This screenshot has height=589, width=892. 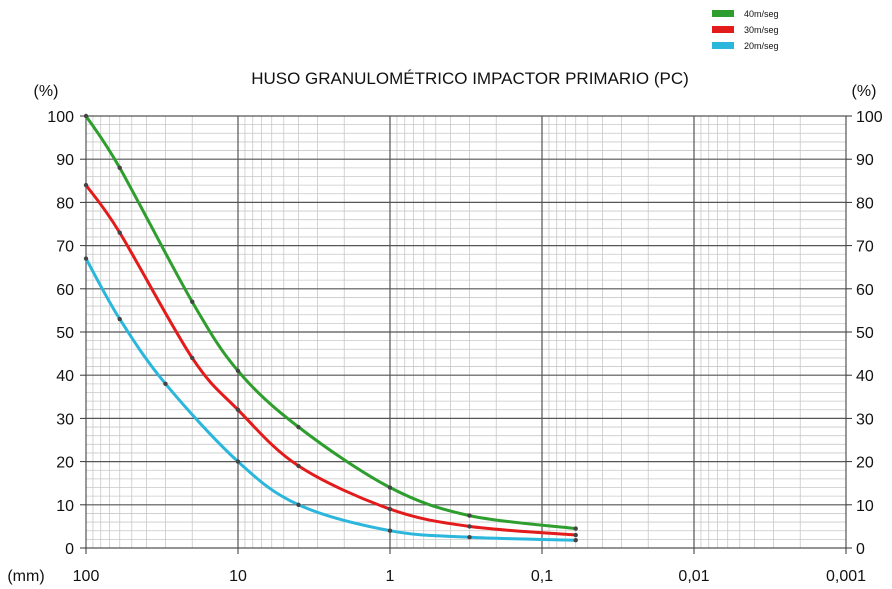 I want to click on x-ticks: 100 10 1 0,1 0,01 0,001, so click(x=469, y=566).